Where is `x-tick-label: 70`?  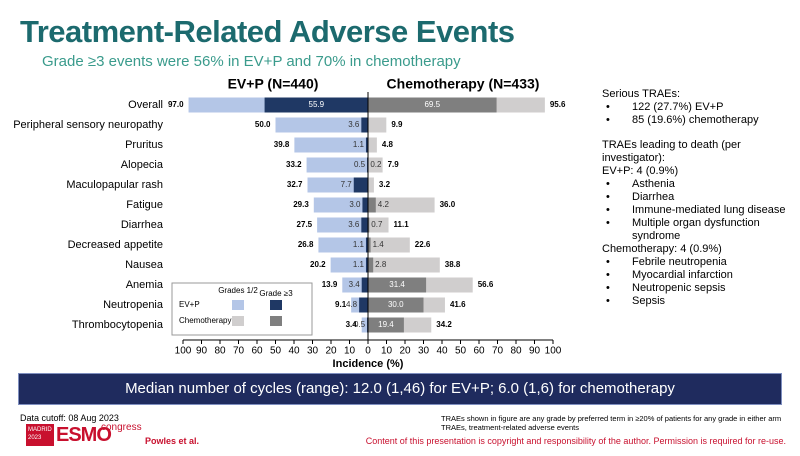 x-tick-label: 70 is located at coordinates (239, 351).